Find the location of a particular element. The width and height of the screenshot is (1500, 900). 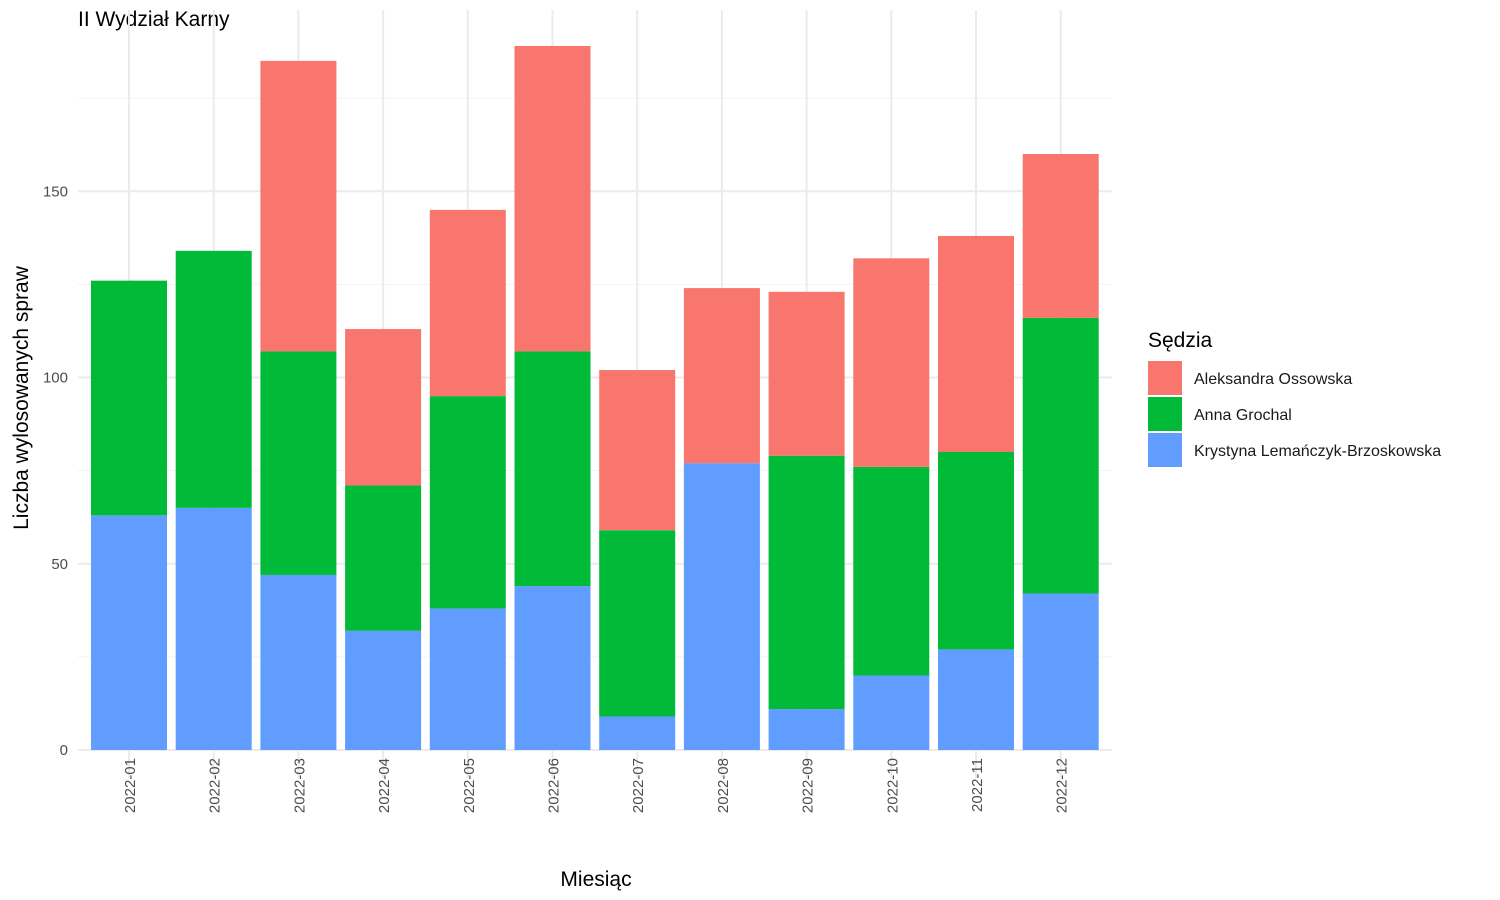

x-tick-label: 2022-02 is located at coordinates (215, 785).